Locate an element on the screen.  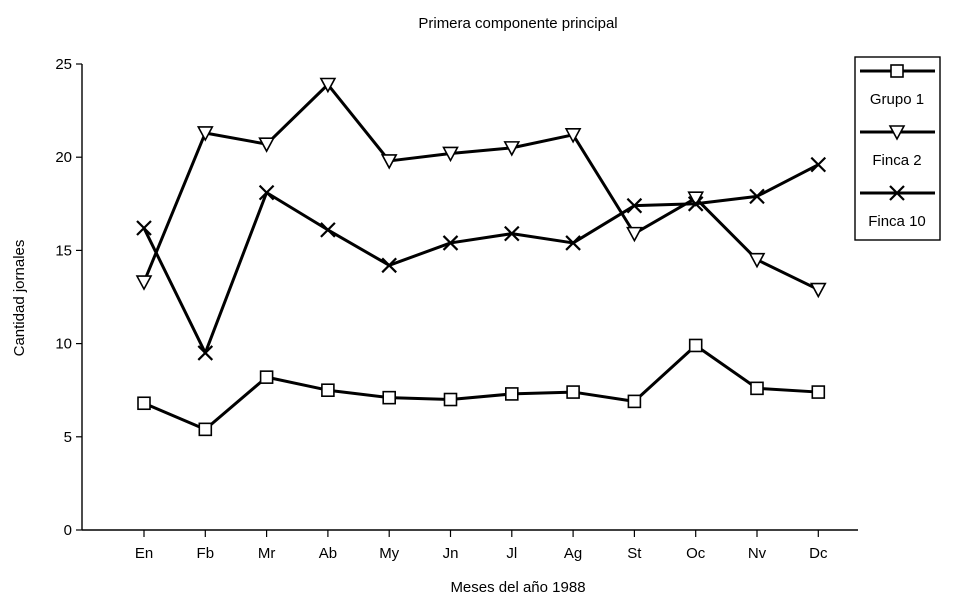
x-tick-label: Nv is located at coordinates (757, 553).